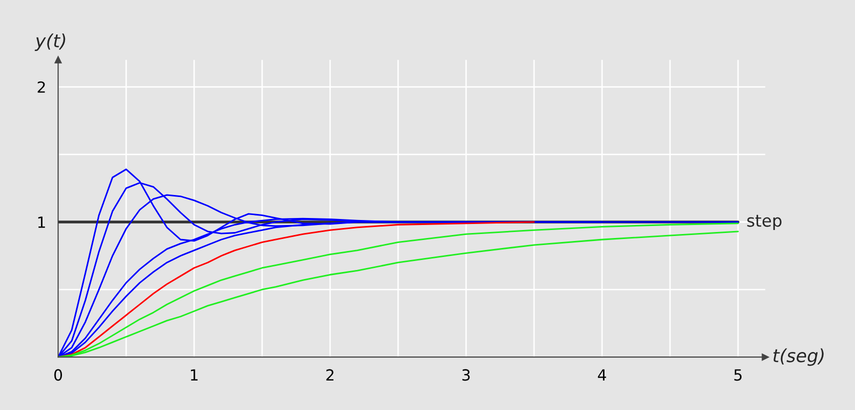 The width and height of the screenshot is (855, 410). I want to click on y-axis-title: y(t), so click(50, 42).